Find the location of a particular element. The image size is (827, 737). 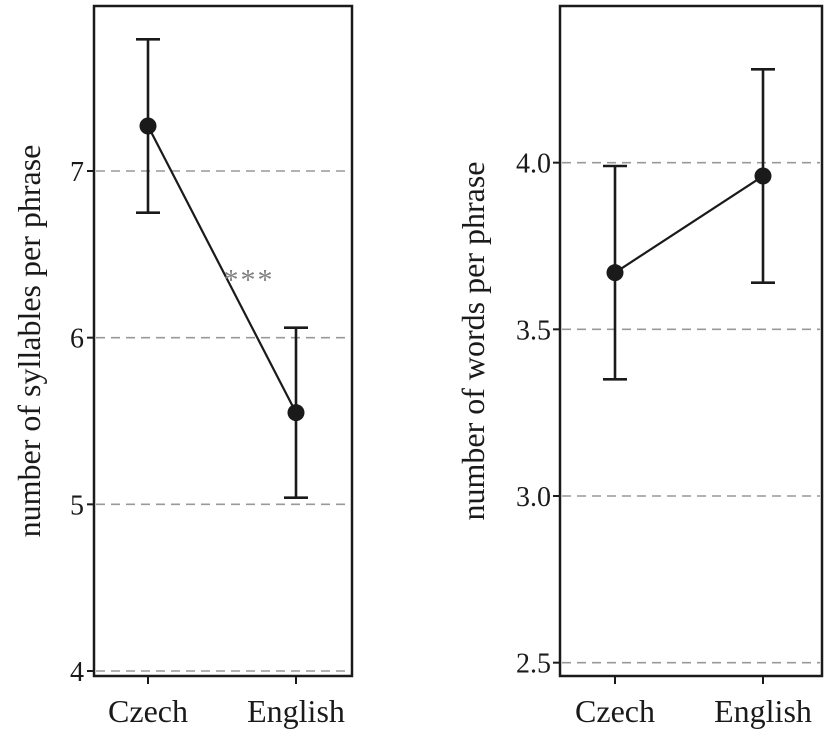

significance-annotation: *** is located at coordinates (249, 279).